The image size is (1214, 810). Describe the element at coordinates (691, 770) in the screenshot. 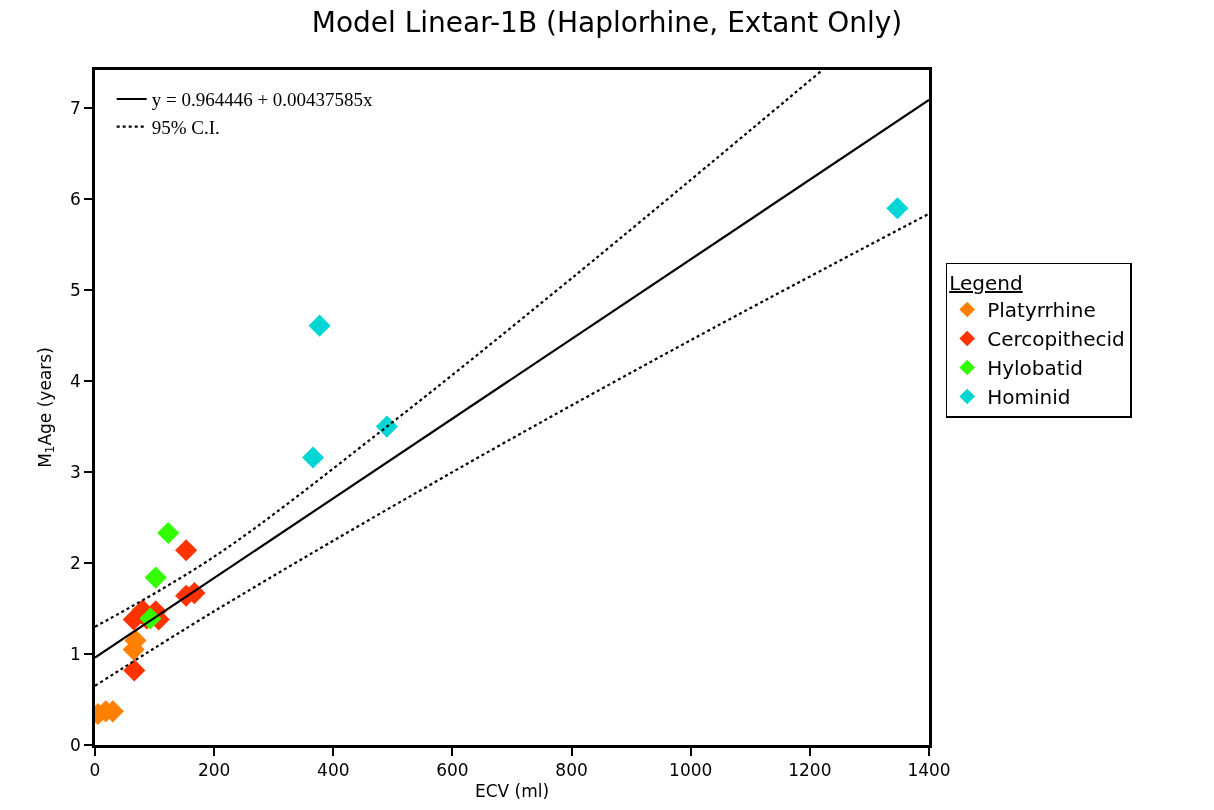

I see `x-tick-label: 1000` at that location.